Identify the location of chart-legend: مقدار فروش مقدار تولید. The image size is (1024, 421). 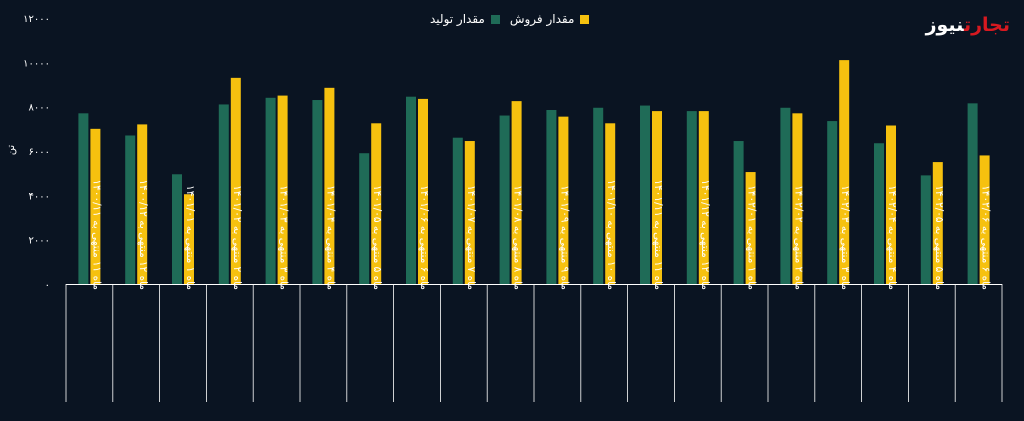
(510, 19).